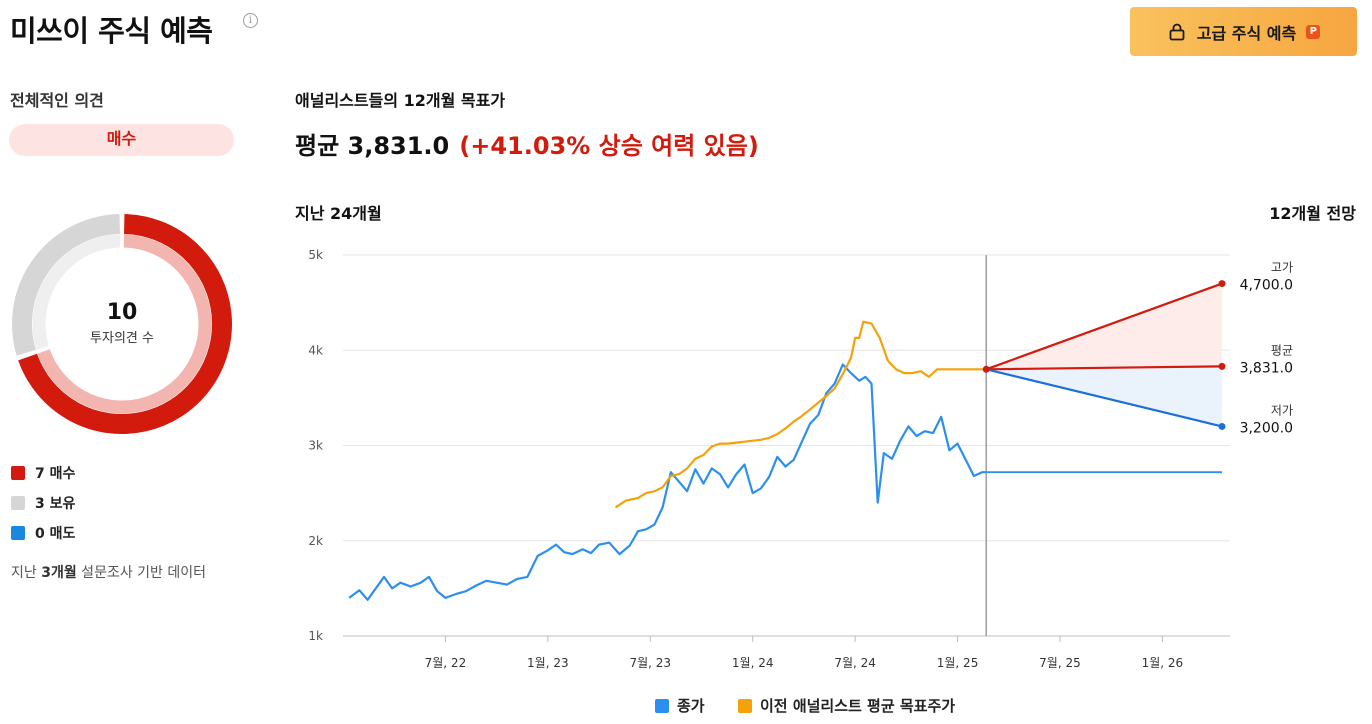  I want to click on sell-swatch, so click(18, 533).